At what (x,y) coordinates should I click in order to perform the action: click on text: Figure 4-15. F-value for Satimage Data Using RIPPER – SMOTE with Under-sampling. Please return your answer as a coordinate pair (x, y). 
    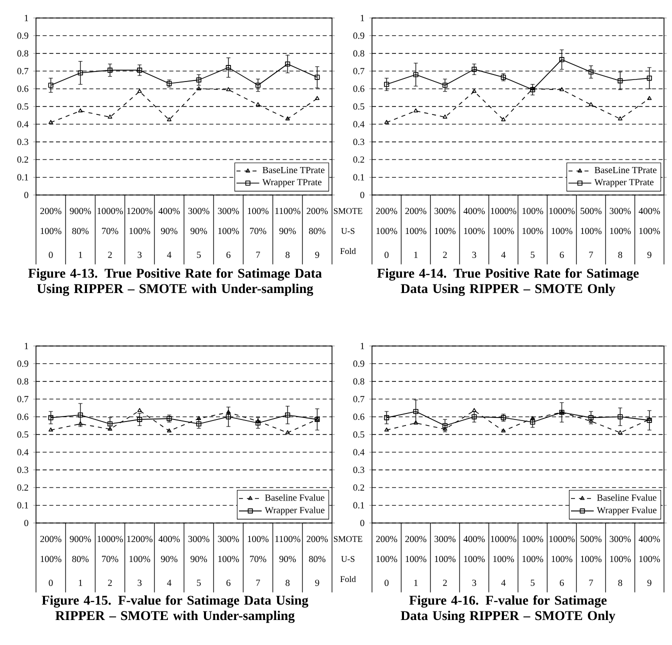
    Looking at the image, I should click on (175, 609).